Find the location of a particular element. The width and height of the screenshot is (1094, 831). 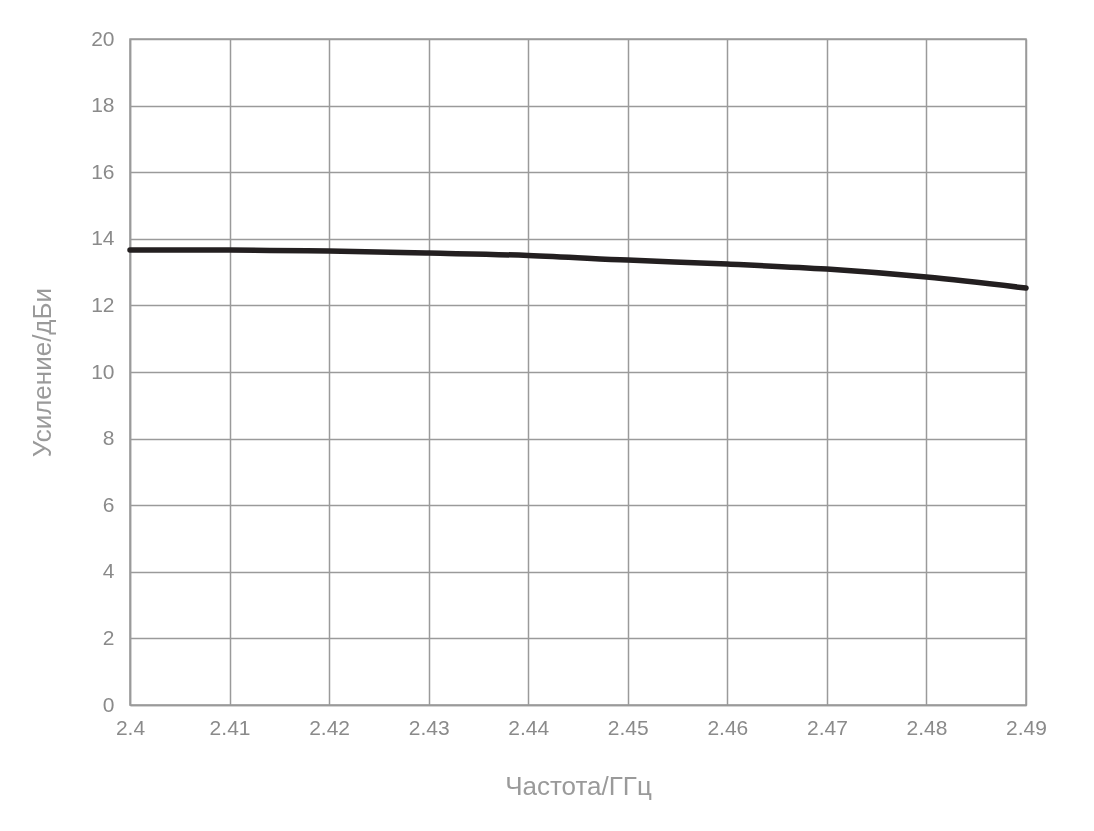

x-tick-label: 2.47 is located at coordinates (827, 727).